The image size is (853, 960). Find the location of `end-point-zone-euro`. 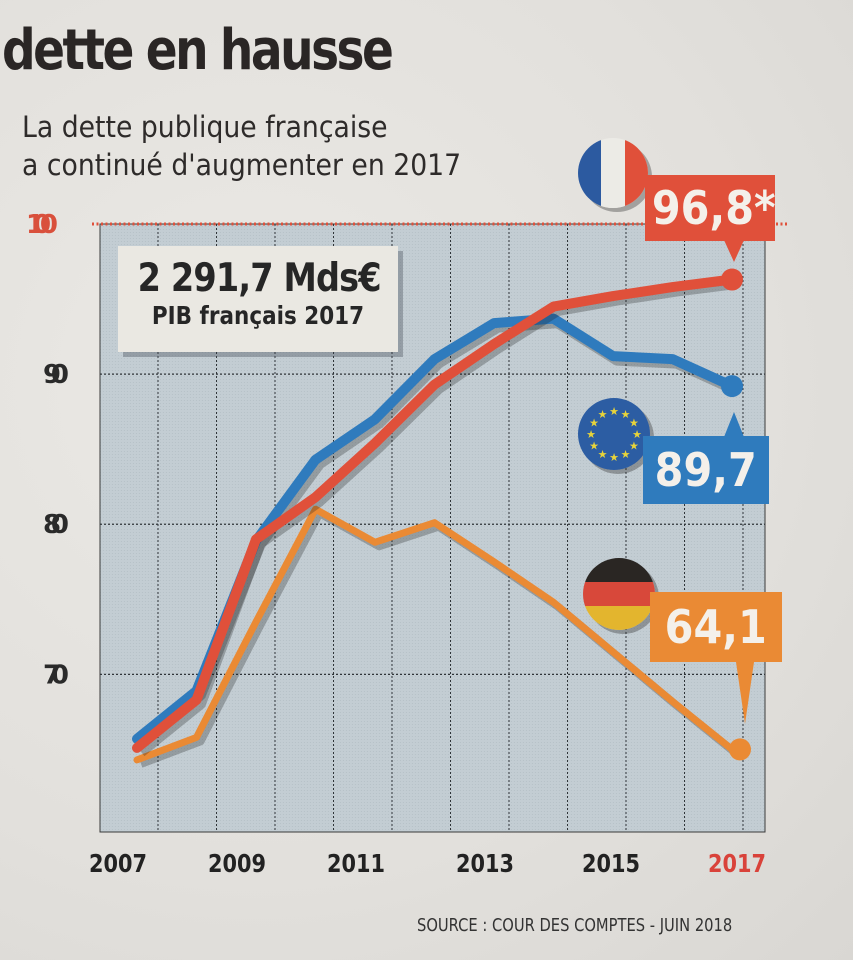

end-point-zone-euro is located at coordinates (732, 386).